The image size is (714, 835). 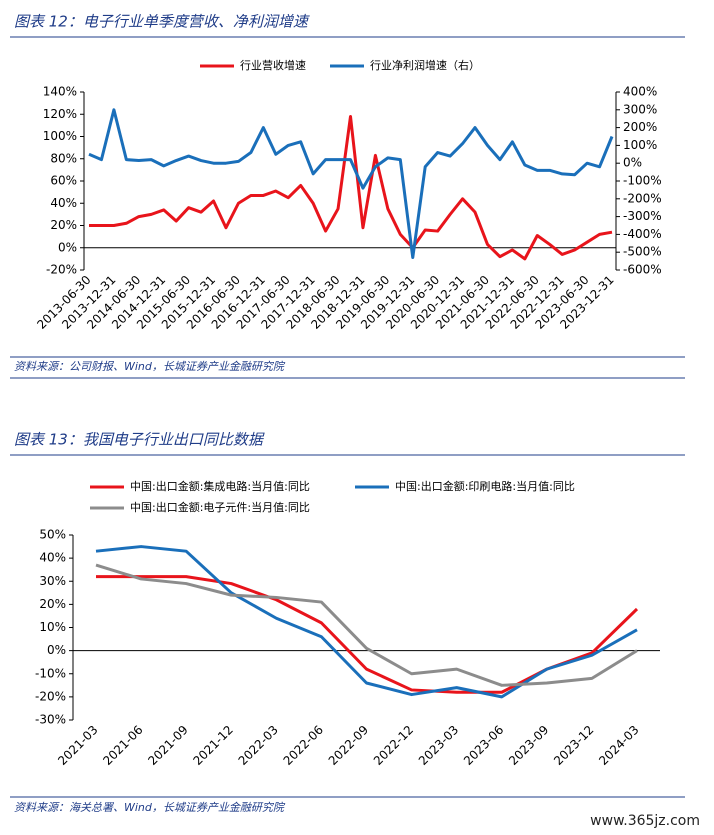 What do you see at coordinates (50, 720) in the screenshot?
I see `y-tick-label: -30%` at bounding box center [50, 720].